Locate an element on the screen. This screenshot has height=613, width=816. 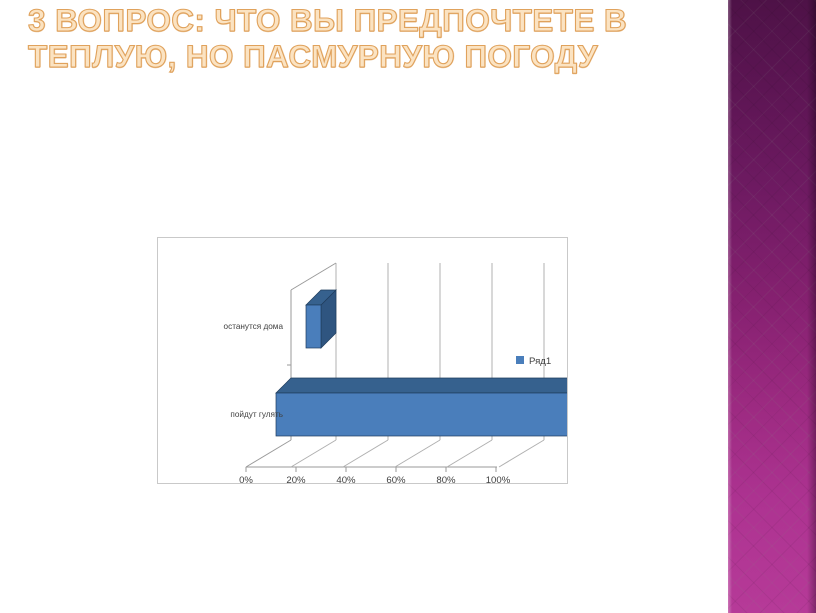
chart-legend: Ряд1 is located at coordinates (533, 361).